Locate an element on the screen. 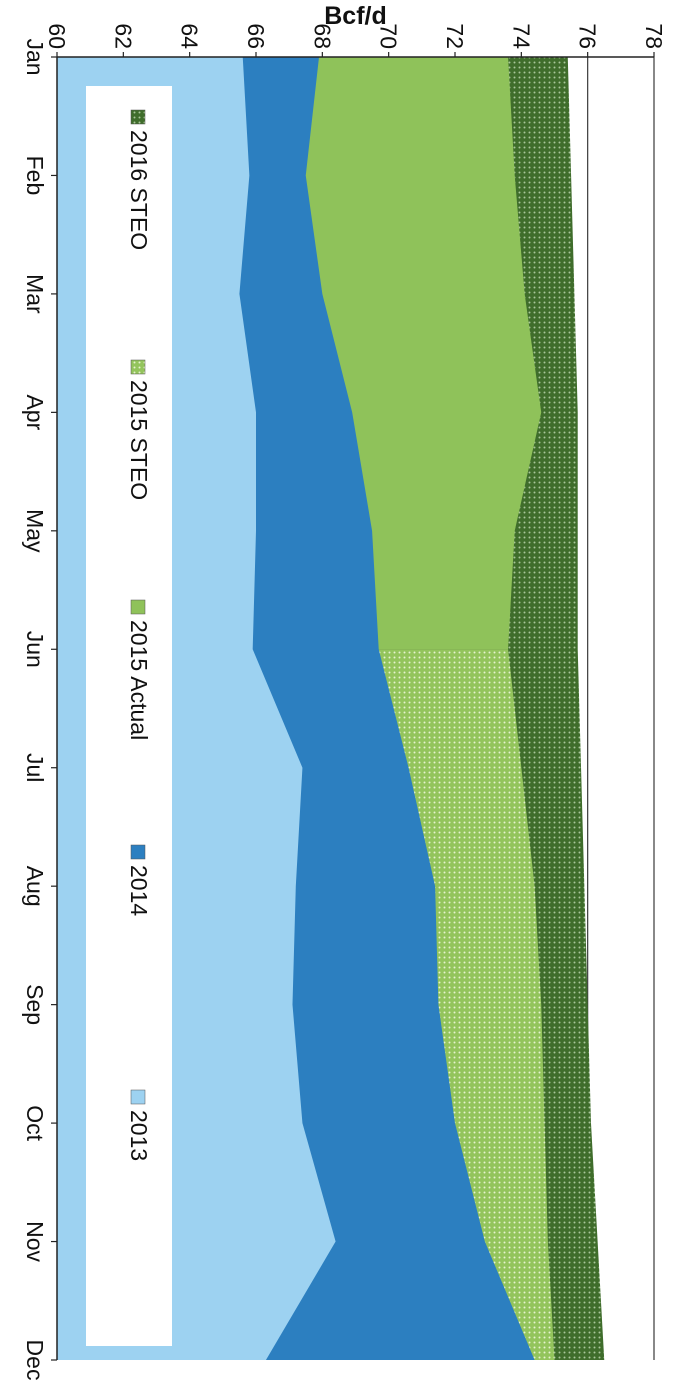  x-tick-label-apr: Apr is located at coordinates (35, 412).